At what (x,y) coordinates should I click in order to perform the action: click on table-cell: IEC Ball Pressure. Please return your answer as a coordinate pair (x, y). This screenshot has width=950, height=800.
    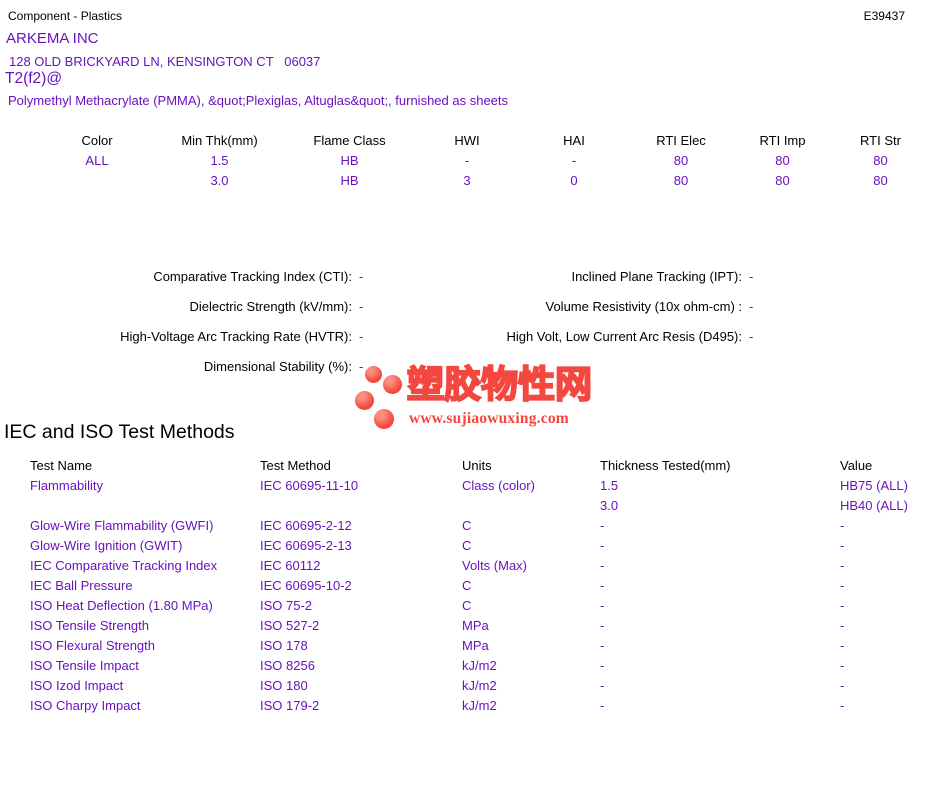
    Looking at the image, I should click on (81, 585).